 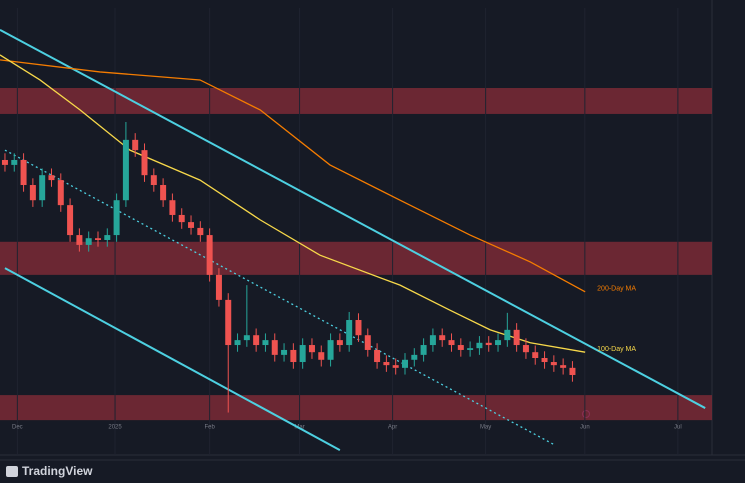 What do you see at coordinates (678, 428) in the screenshot?
I see `x-tick-label: Jul` at bounding box center [678, 428].